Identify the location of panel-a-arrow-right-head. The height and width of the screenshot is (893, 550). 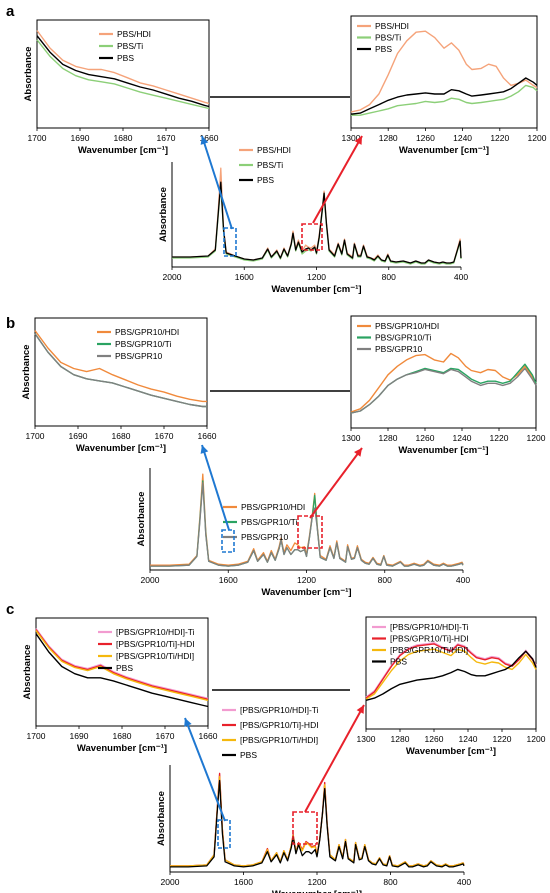
(358, 140).